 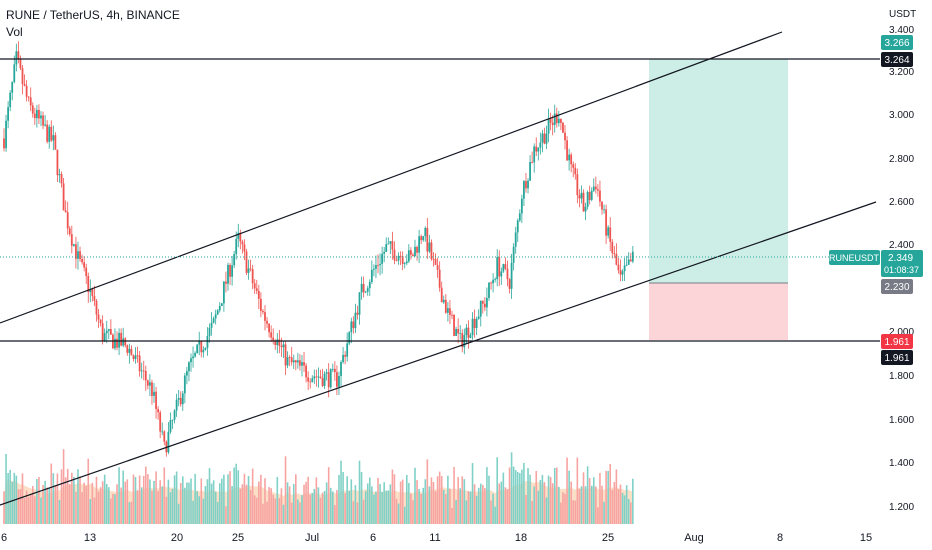 What do you see at coordinates (902, 14) in the screenshot?
I see `axis-currency-label: USDT` at bounding box center [902, 14].